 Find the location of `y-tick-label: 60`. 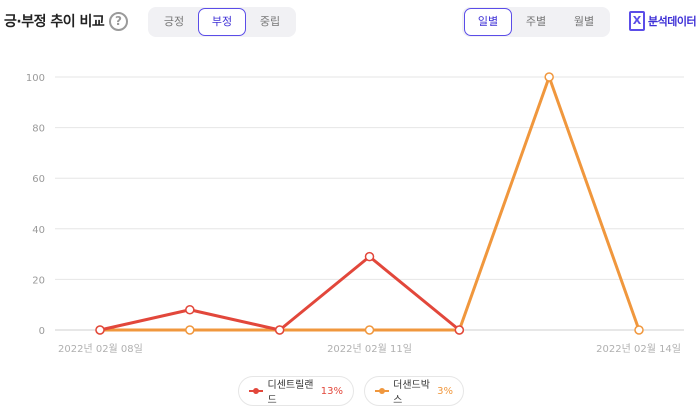

y-tick-label: 60 is located at coordinates (38, 179).